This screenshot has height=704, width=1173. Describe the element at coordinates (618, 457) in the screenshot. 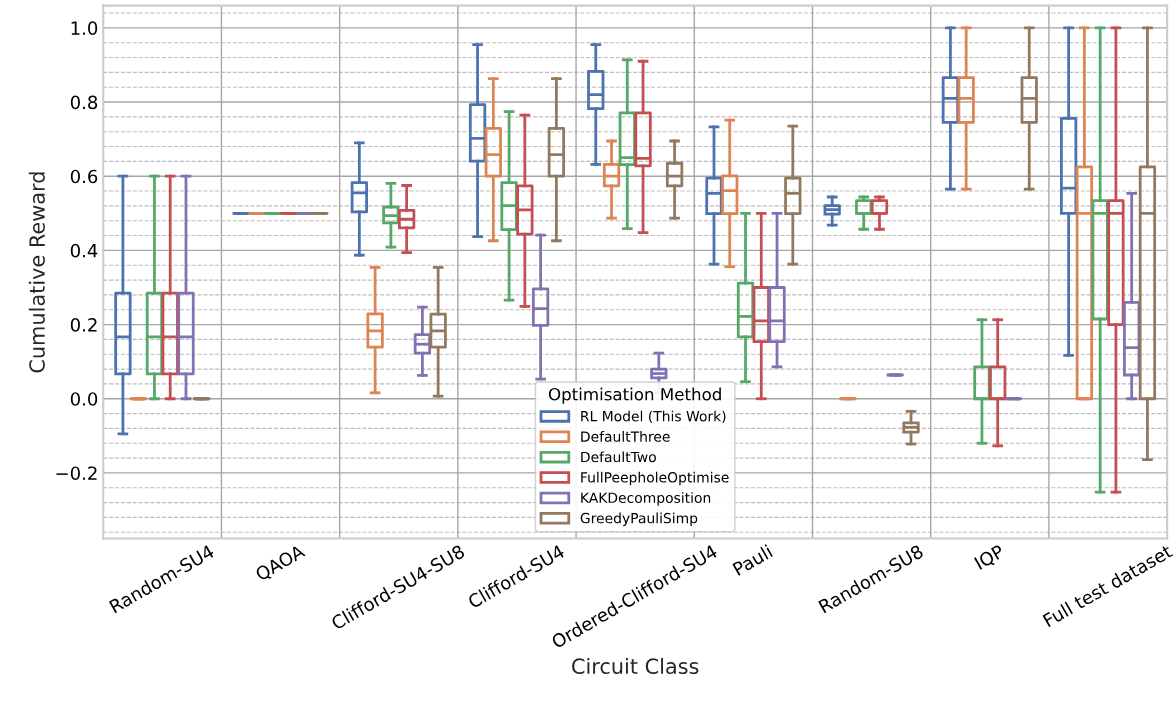

I see `legend-label: DefaultTwo` at that location.